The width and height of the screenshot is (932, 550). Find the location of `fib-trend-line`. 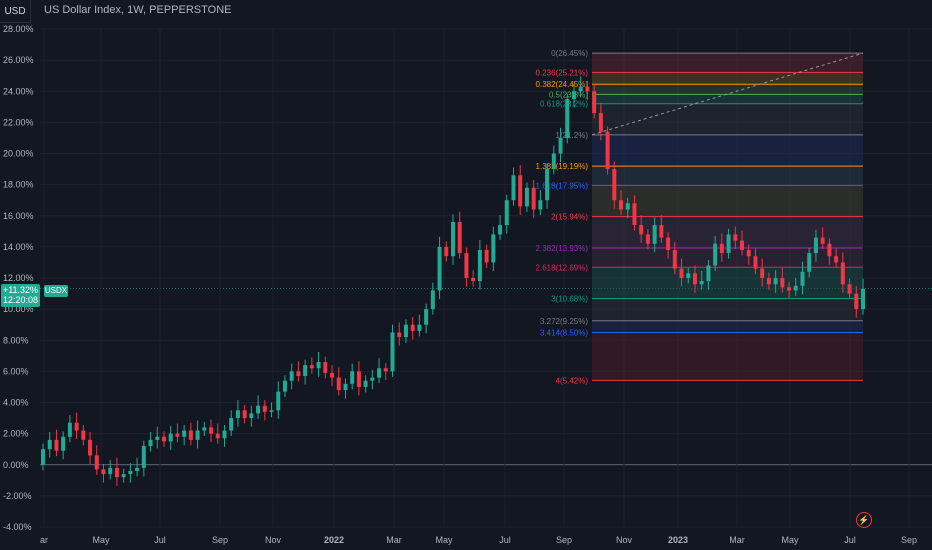

fib-trend-line is located at coordinates (727, 94).